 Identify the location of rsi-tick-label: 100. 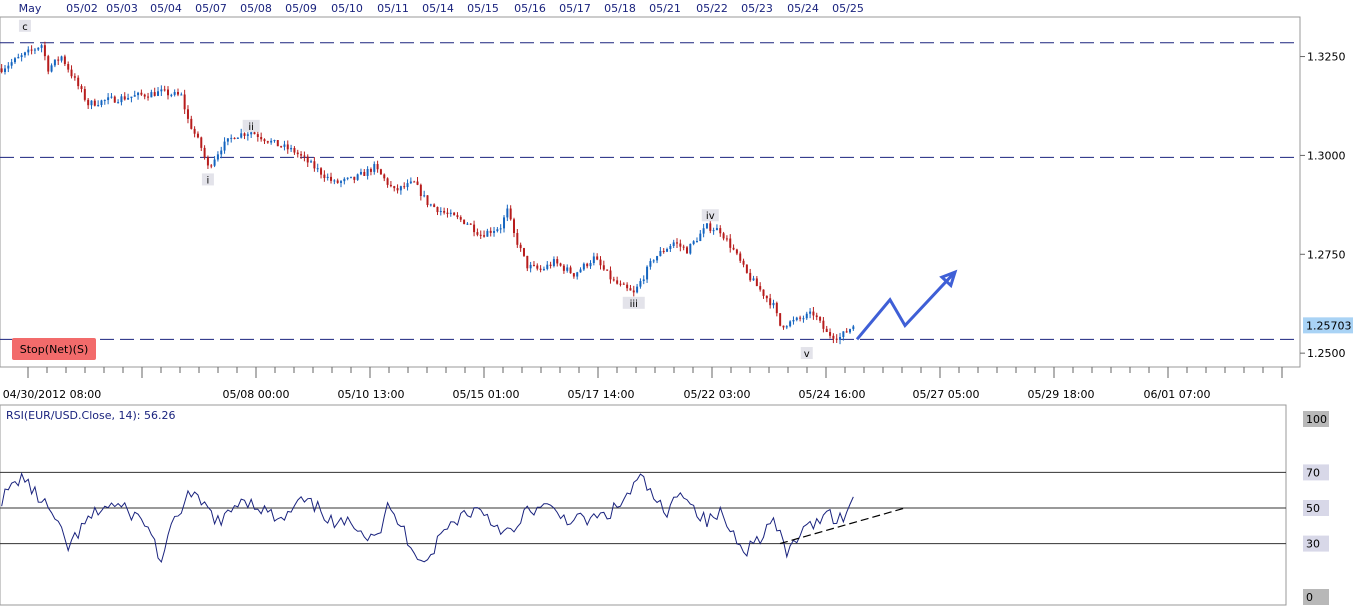
(1316, 419).